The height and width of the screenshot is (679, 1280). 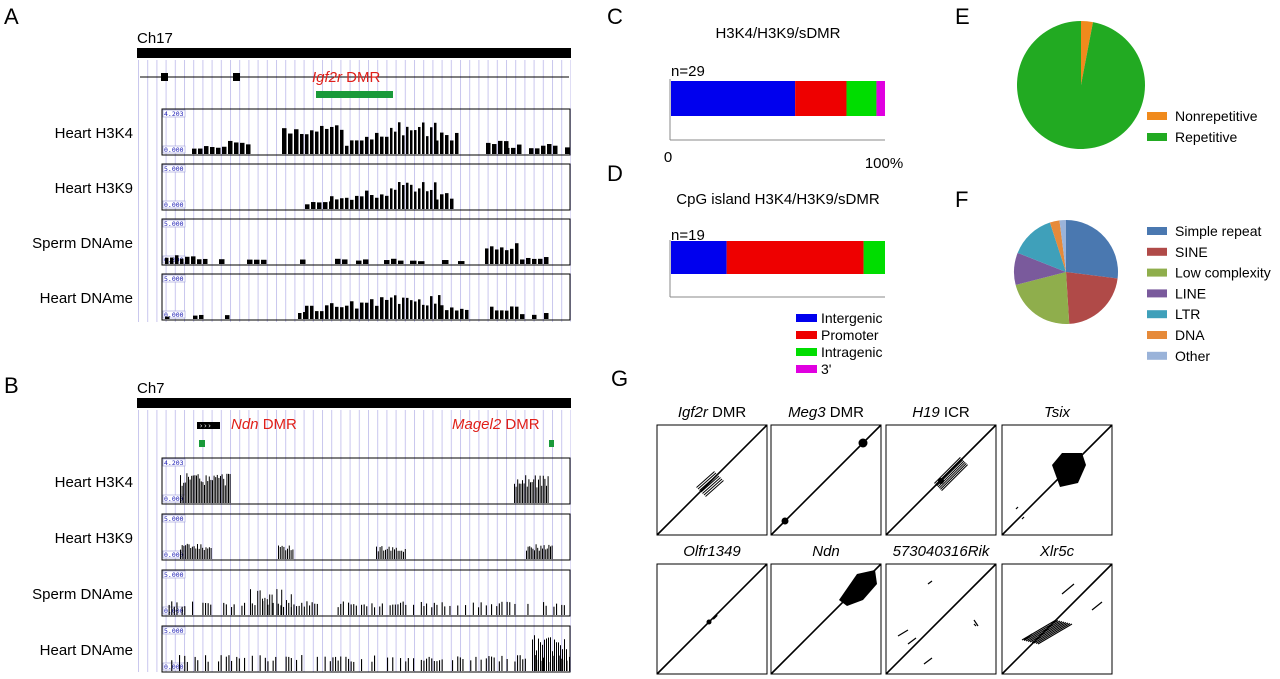 What do you see at coordinates (1187, 314) in the screenshot?
I see `legend-label: LTR` at bounding box center [1187, 314].